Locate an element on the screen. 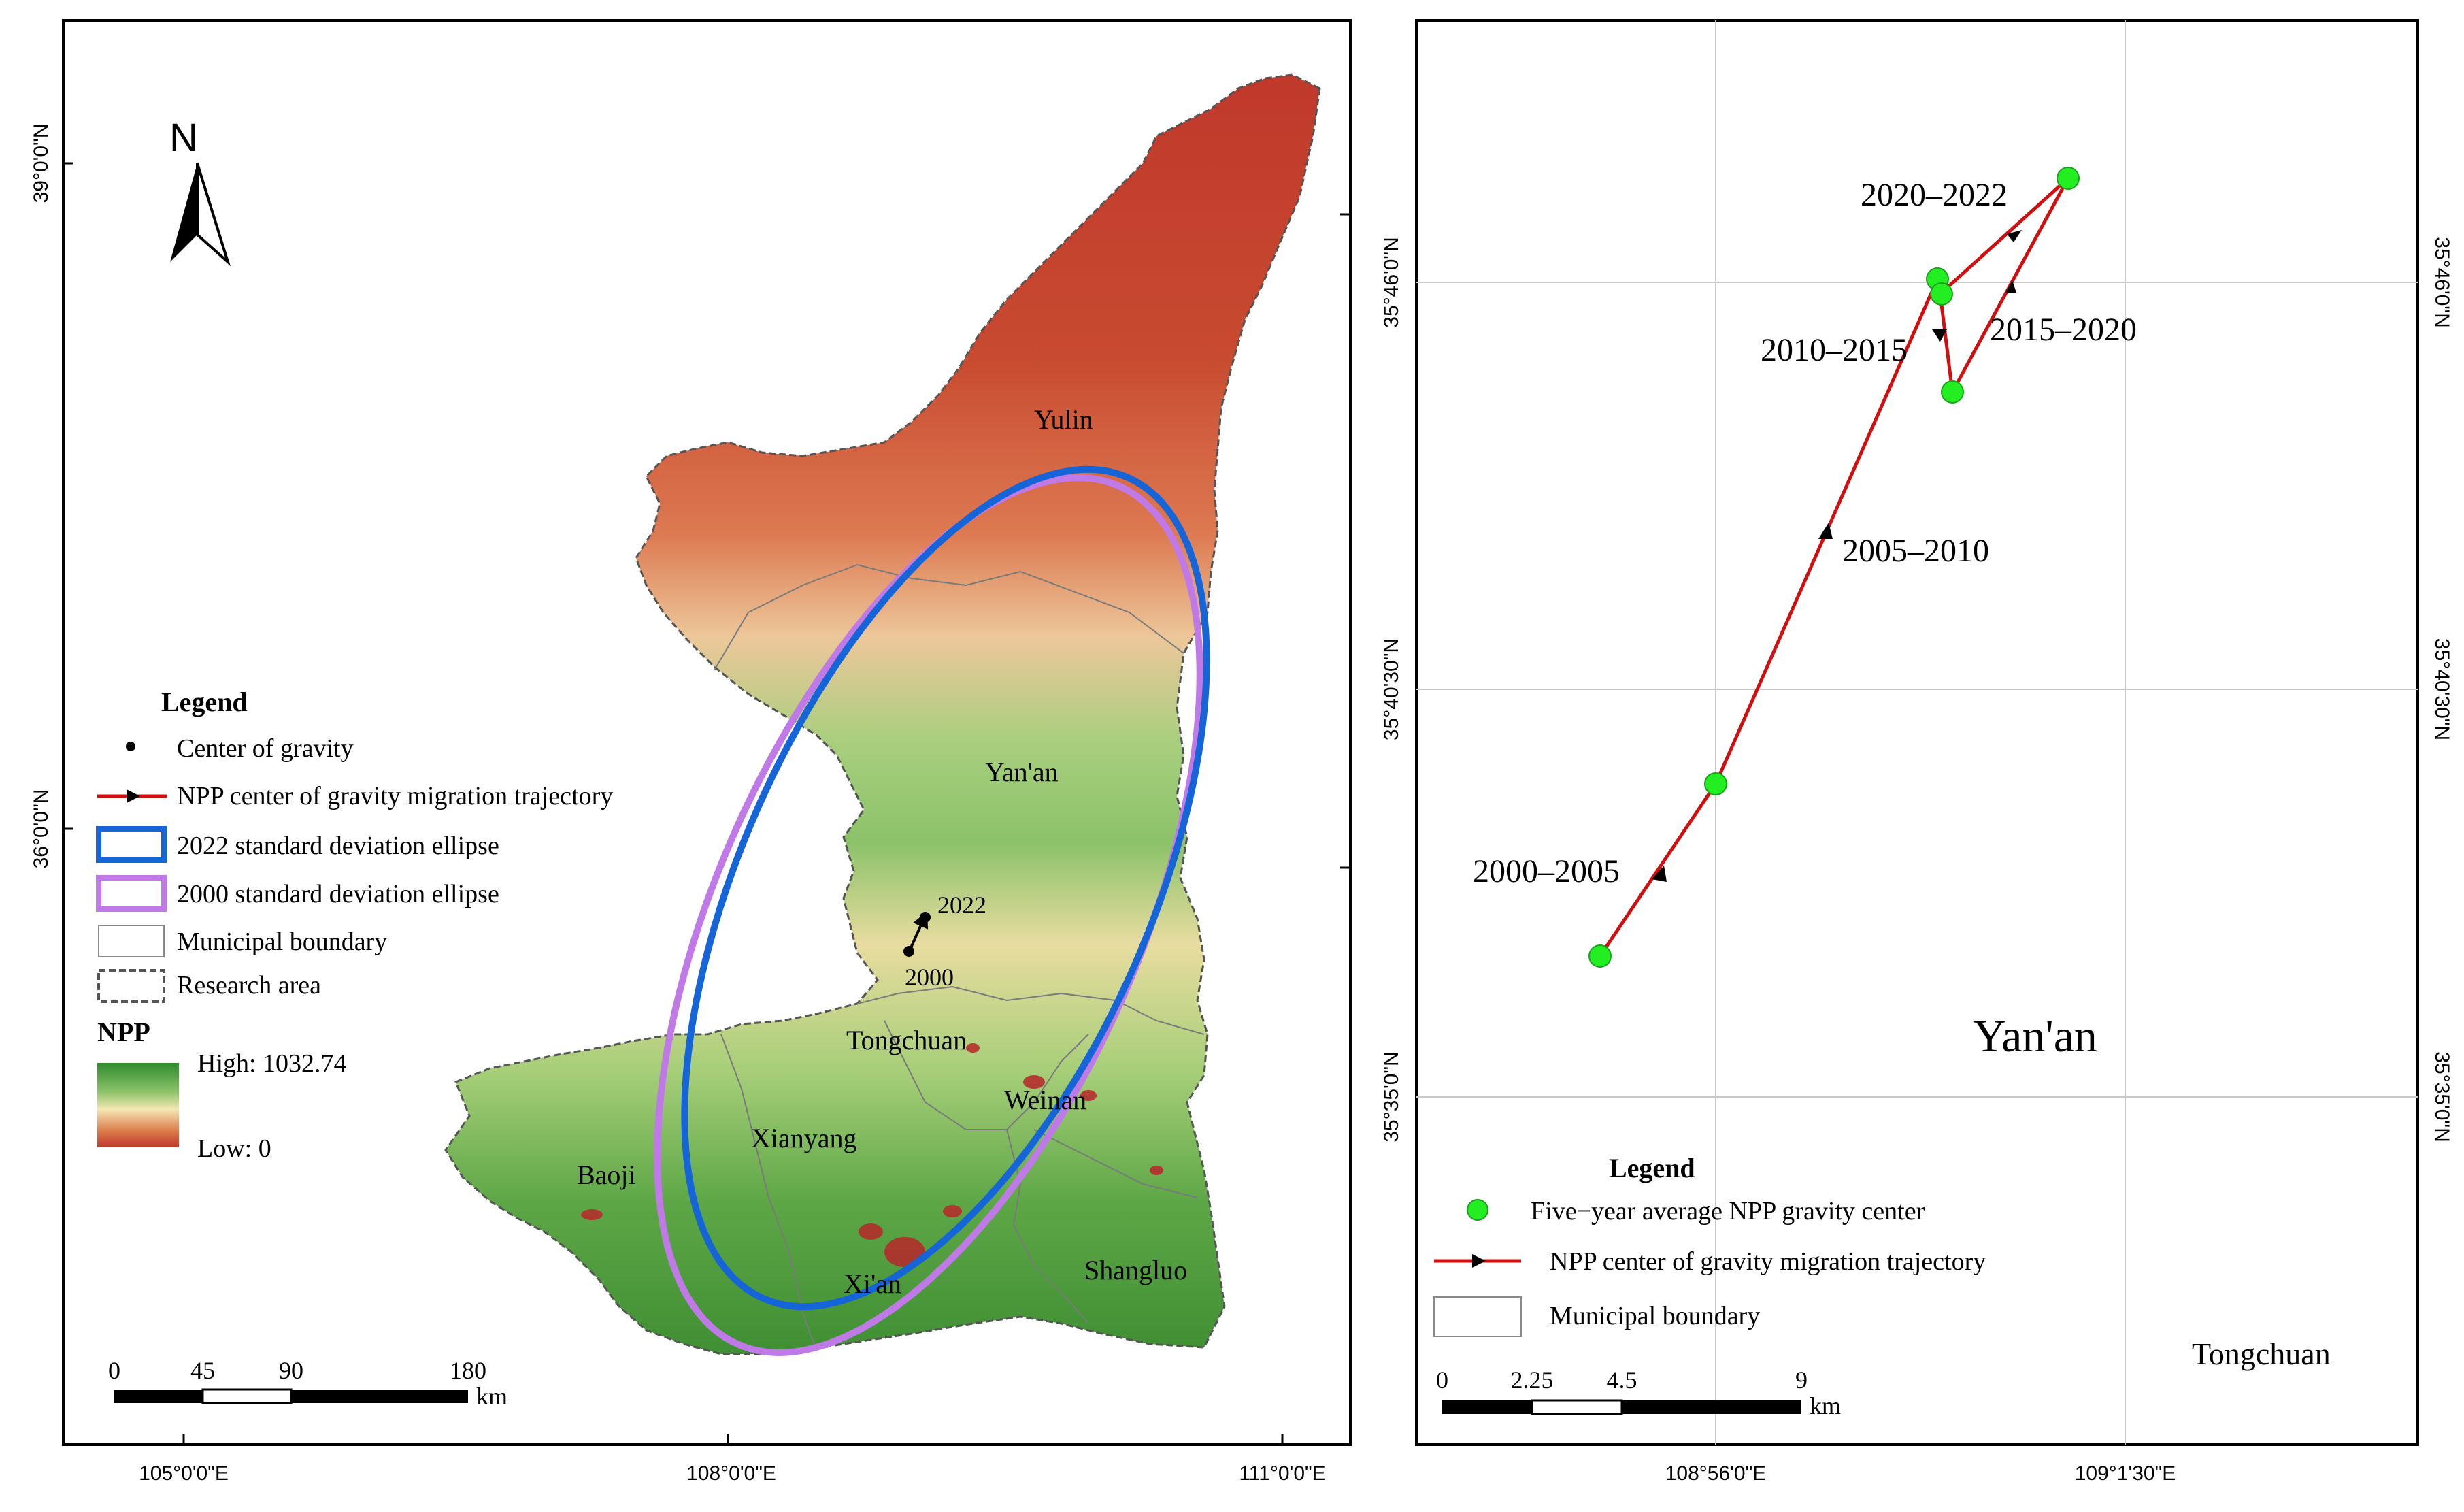  municipal-boundaries is located at coordinates (959, 957).